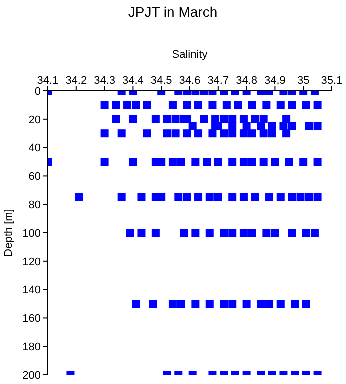 The width and height of the screenshot is (346, 384). What do you see at coordinates (77, 81) in the screenshot?
I see `x-tick-label: 34.2` at bounding box center [77, 81].